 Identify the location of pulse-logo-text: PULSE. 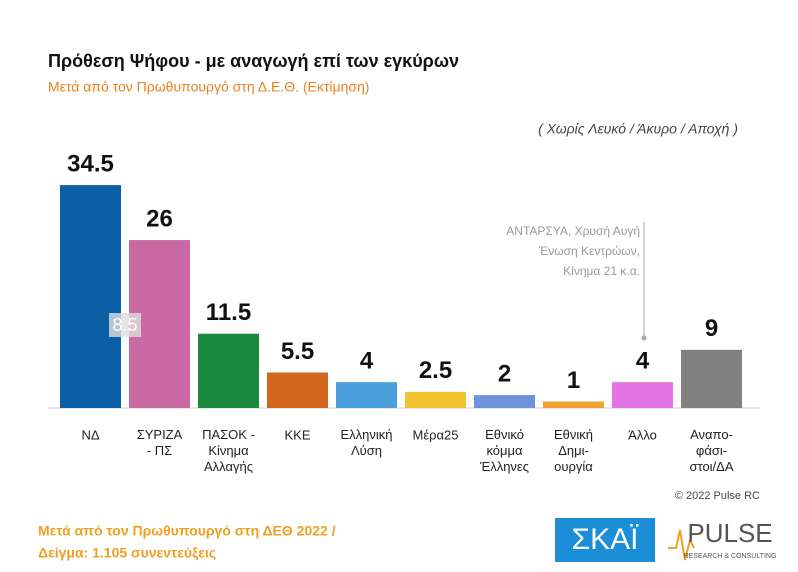
(729, 533).